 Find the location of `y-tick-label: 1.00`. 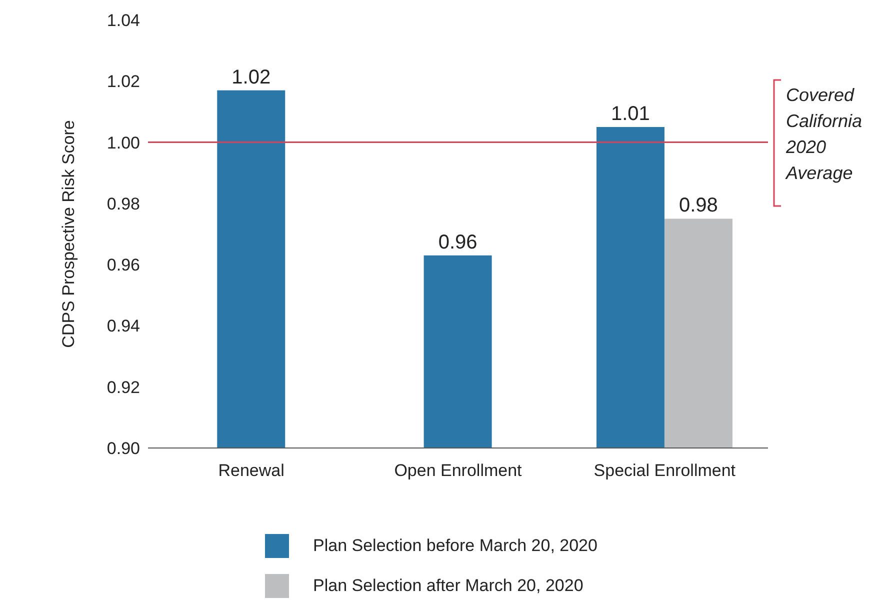

y-tick-label: 1.00 is located at coordinates (123, 142).